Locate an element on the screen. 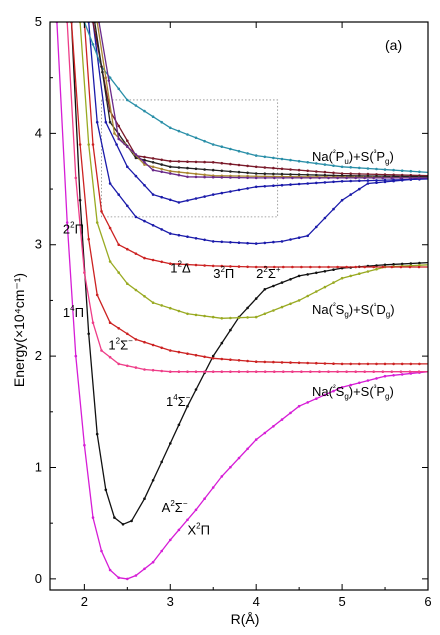  annotation-part: A is located at coordinates (166, 507).